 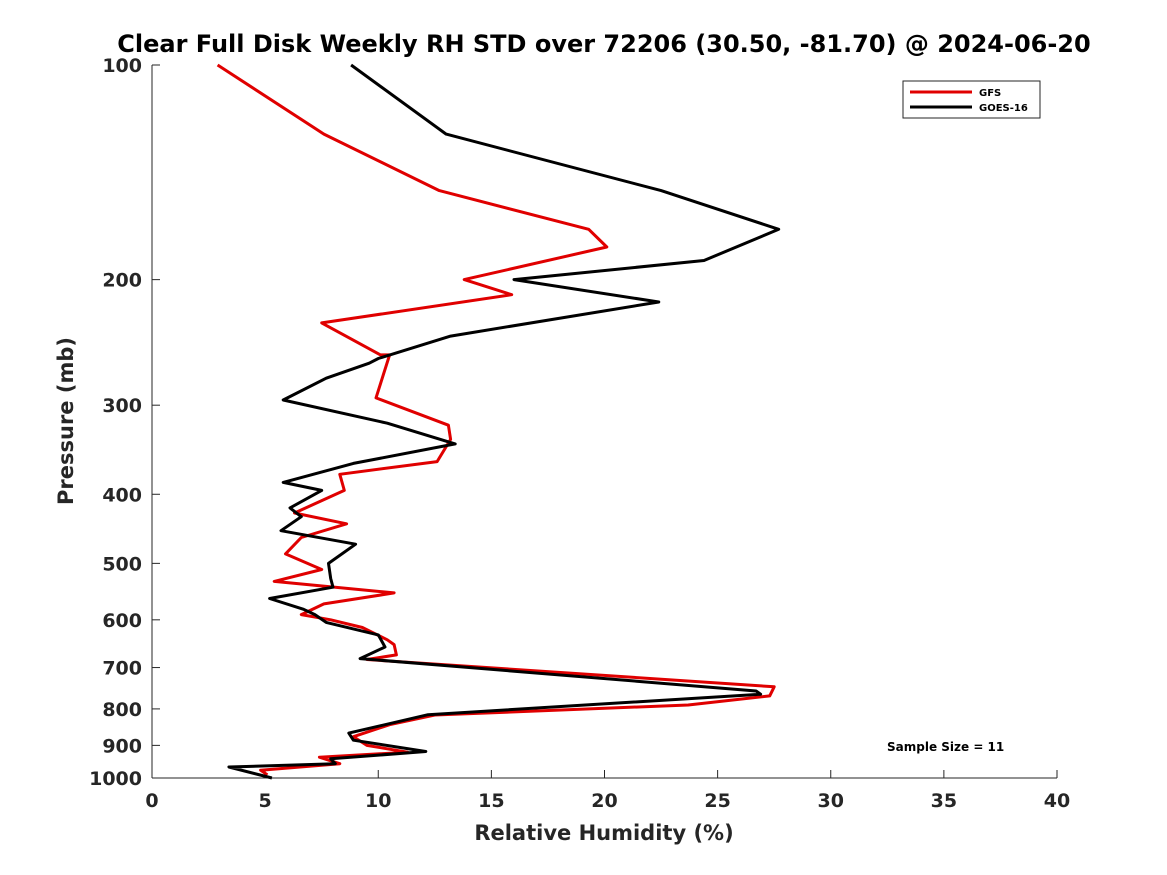 I want to click on x-tick-label: 25, so click(x=717, y=801).